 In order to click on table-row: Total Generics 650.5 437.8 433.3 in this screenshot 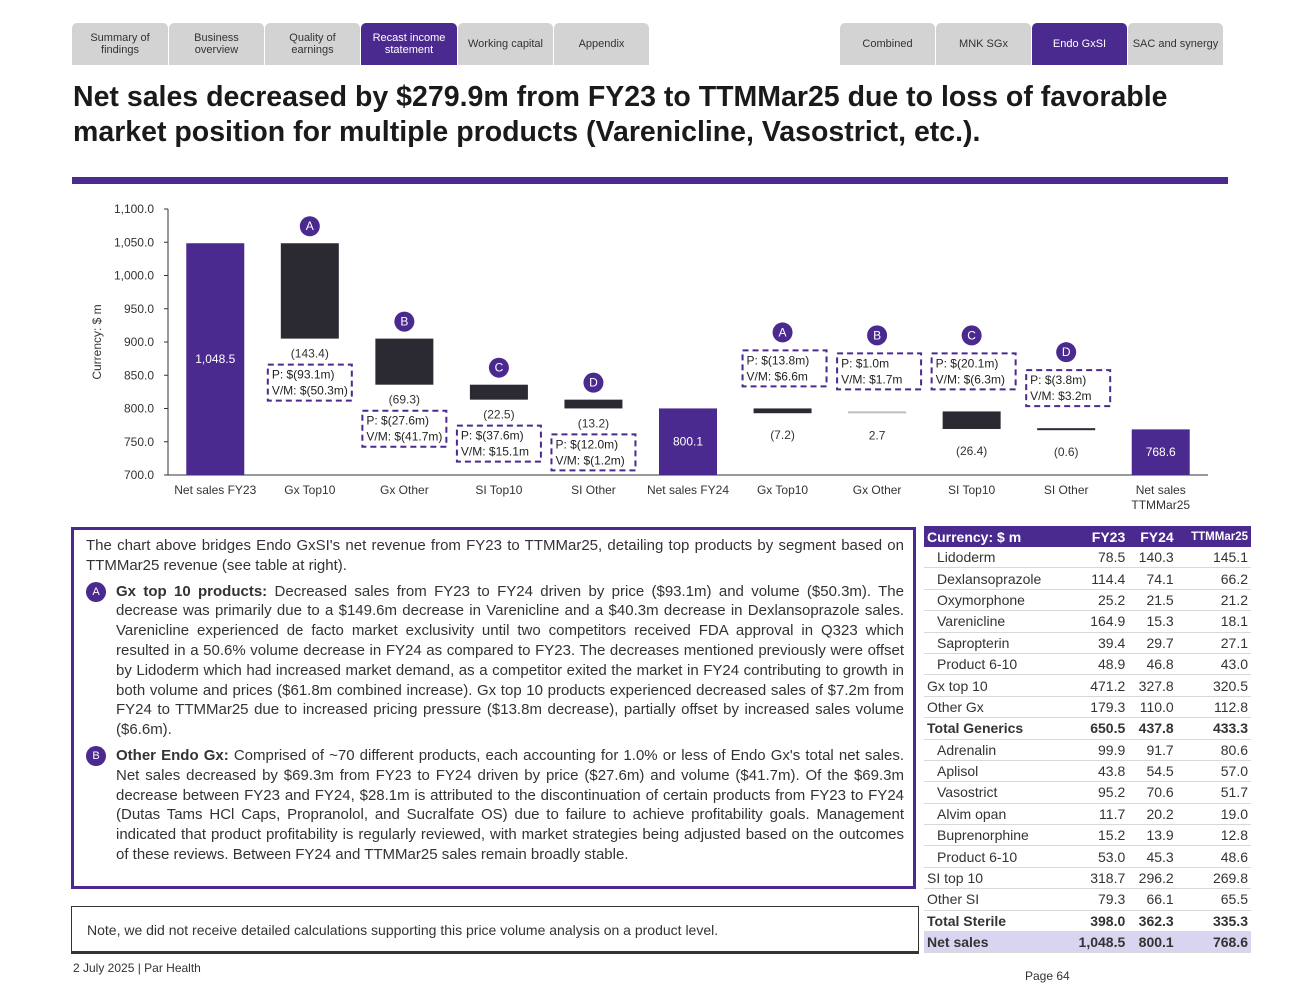, I will do `click(1087, 728)`.